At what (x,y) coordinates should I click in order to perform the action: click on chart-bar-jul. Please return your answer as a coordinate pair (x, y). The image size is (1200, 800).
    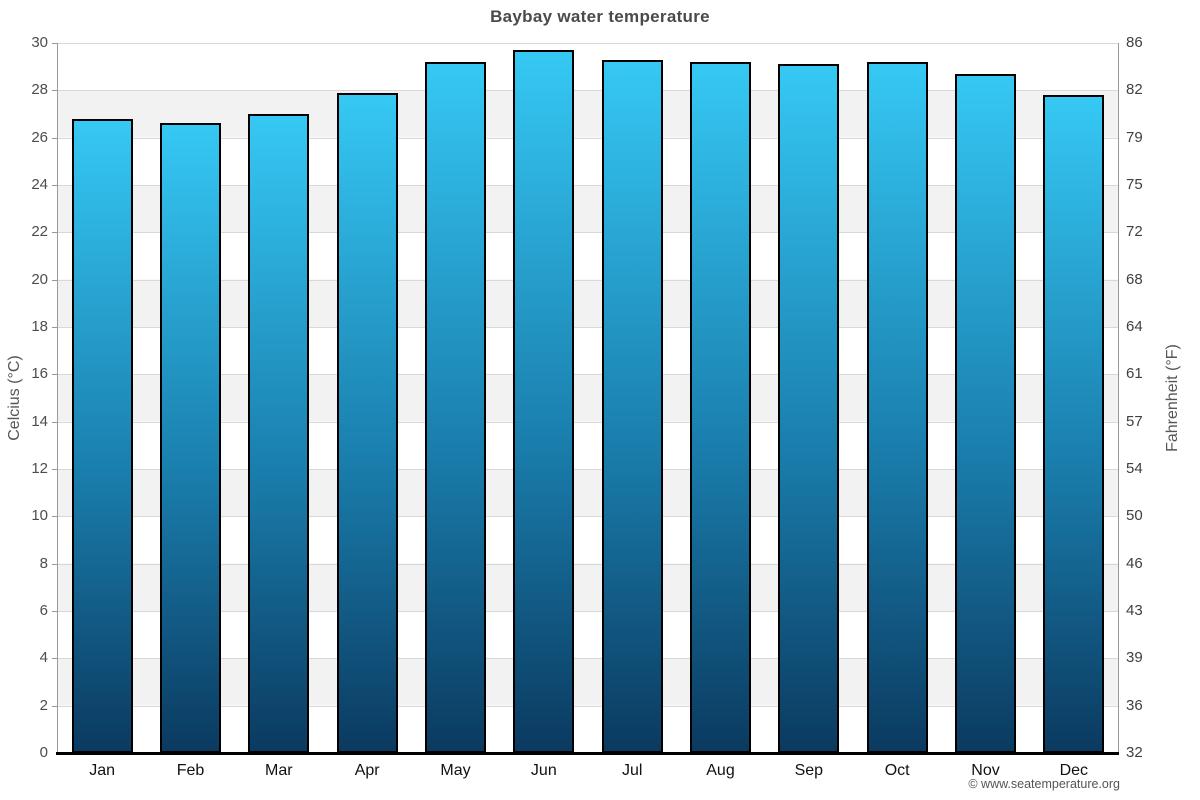
    Looking at the image, I should click on (632, 406).